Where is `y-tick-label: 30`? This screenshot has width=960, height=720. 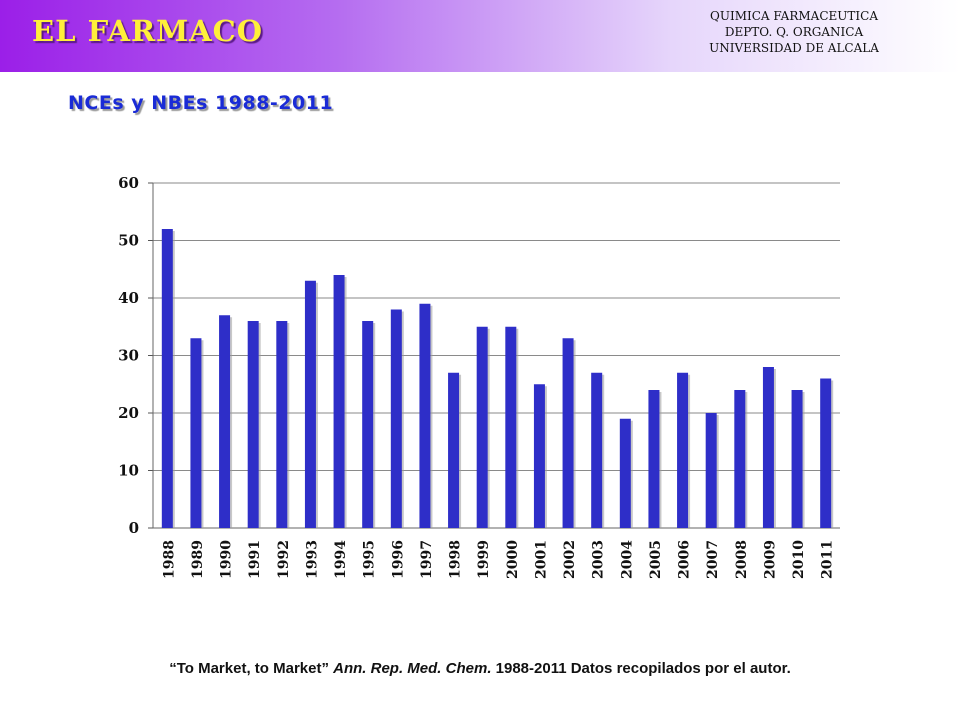 y-tick-label: 30 is located at coordinates (128, 356).